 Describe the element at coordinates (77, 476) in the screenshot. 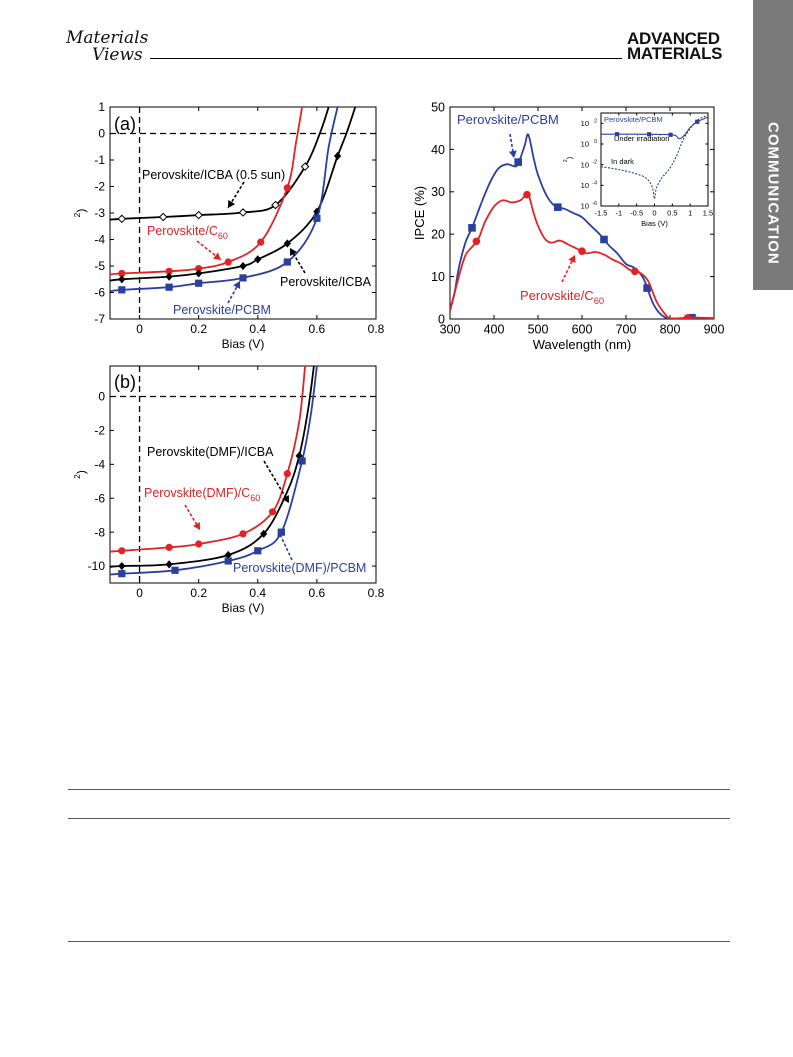

I see `y-axis-label-sup: 2` at that location.